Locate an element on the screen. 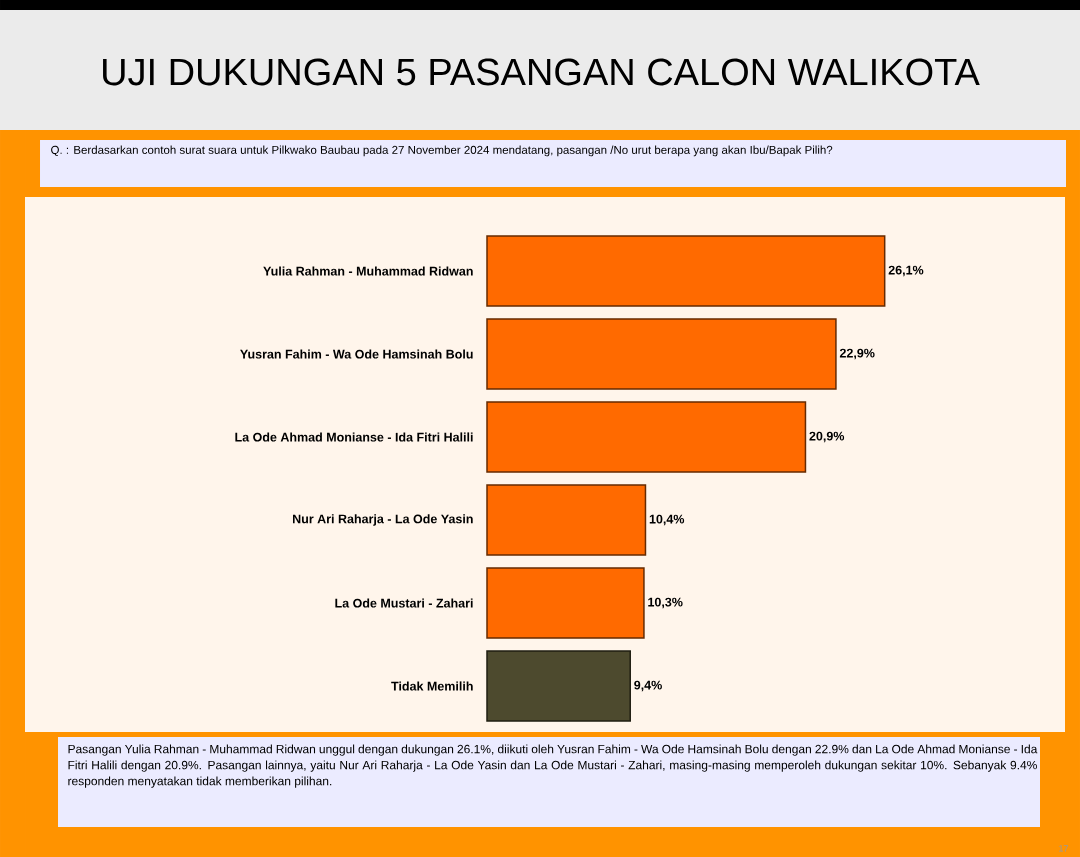 The height and width of the screenshot is (857, 1080). y-tick-label: Yusran Fahim - Wa Ode Hamsinah Bolu is located at coordinates (356, 354).